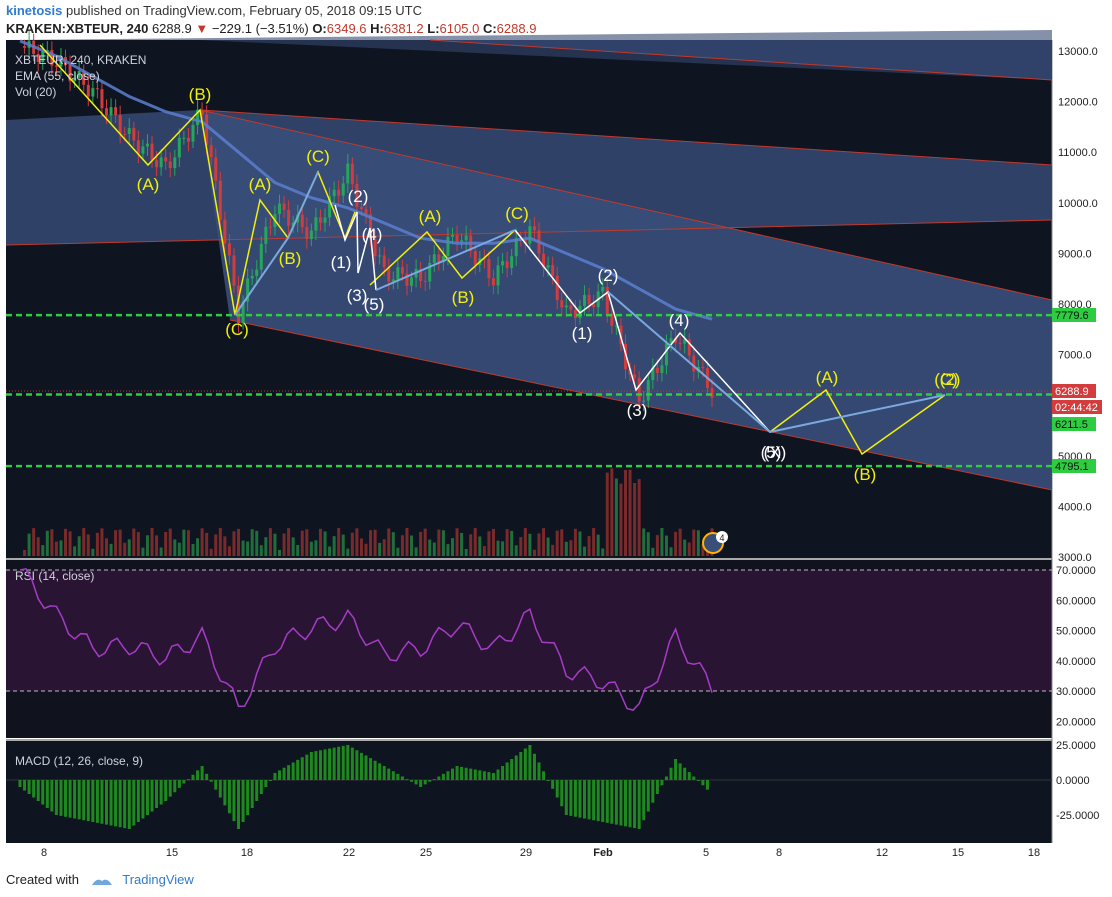  Describe the element at coordinates (1075, 356) in the screenshot. I see `price-tick-label: 7000.0` at that location.